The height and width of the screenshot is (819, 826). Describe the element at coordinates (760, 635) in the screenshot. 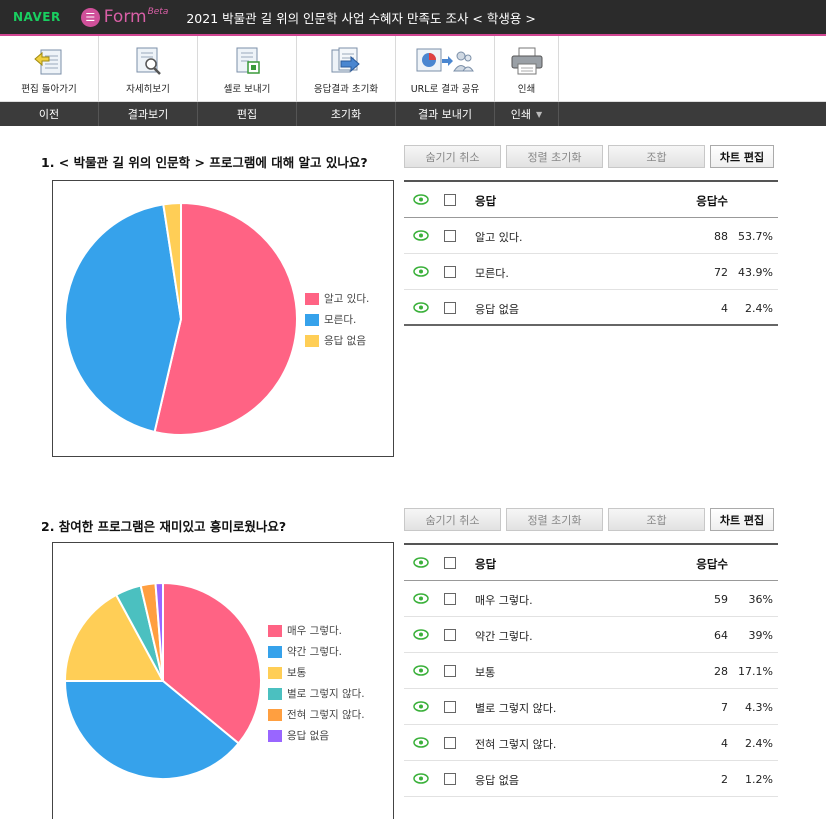

I see `answer-percent: 39%` at that location.